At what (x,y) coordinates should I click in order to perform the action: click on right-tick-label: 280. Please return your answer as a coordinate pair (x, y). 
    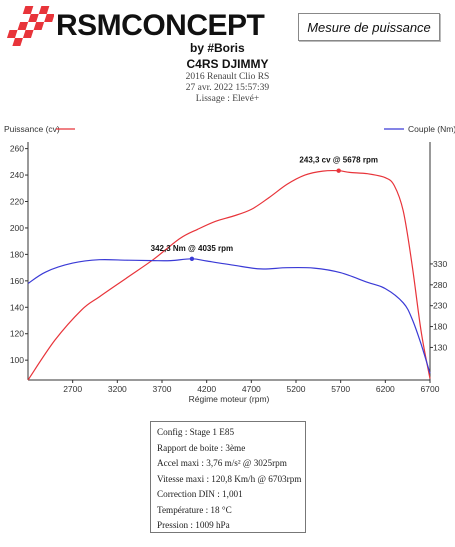
    Looking at the image, I should click on (440, 285).